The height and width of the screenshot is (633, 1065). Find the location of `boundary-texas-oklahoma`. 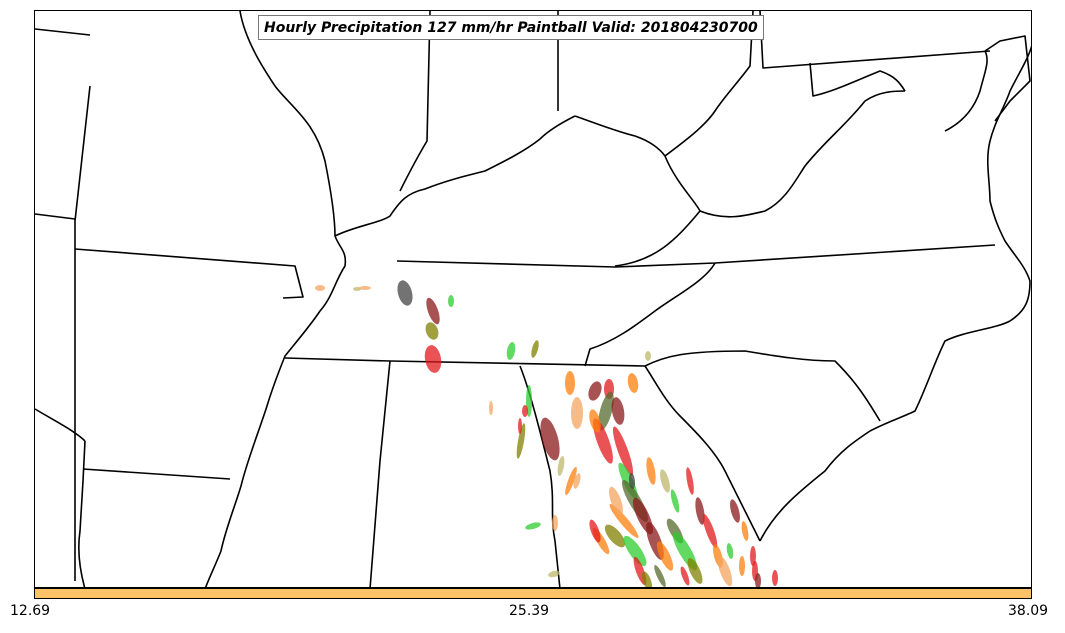

boundary-texas-oklahoma is located at coordinates (60, 425).